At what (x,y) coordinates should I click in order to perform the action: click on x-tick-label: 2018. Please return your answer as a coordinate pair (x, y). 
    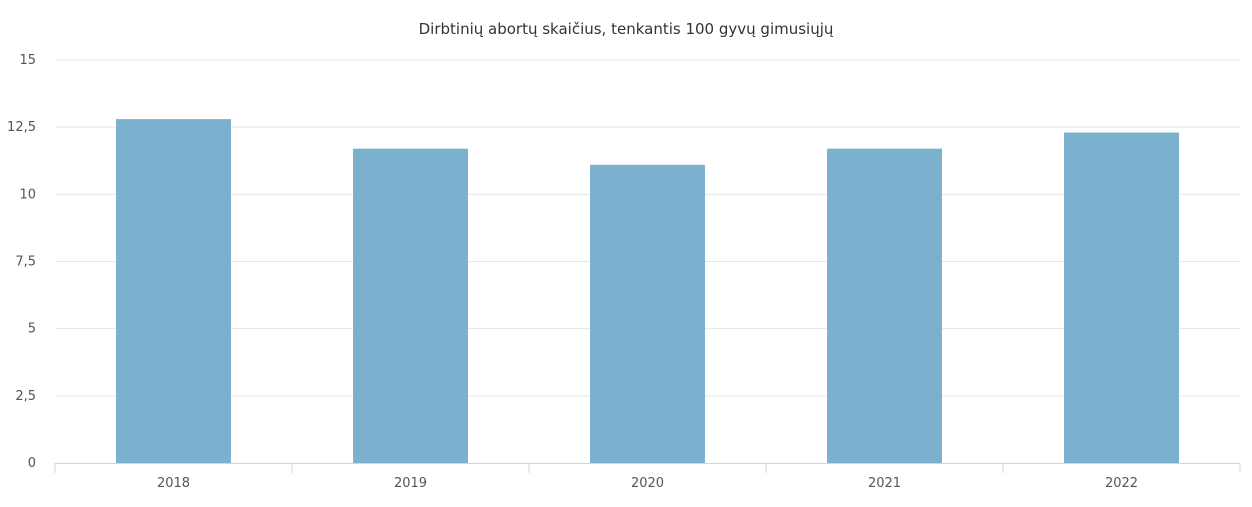
    Looking at the image, I should click on (173, 483).